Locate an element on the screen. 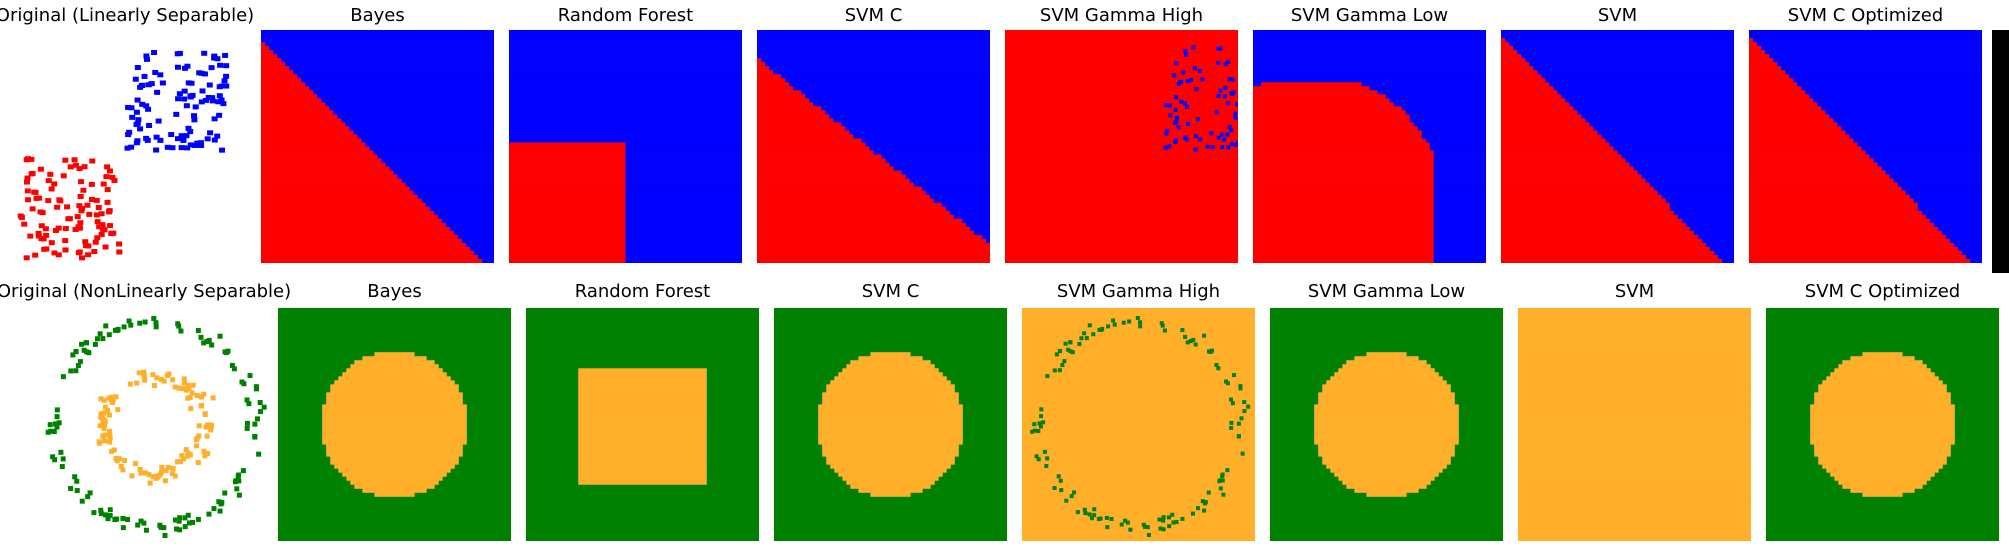 This screenshot has width=2009, height=550. region-blue-spot is located at coordinates (1218, 137).